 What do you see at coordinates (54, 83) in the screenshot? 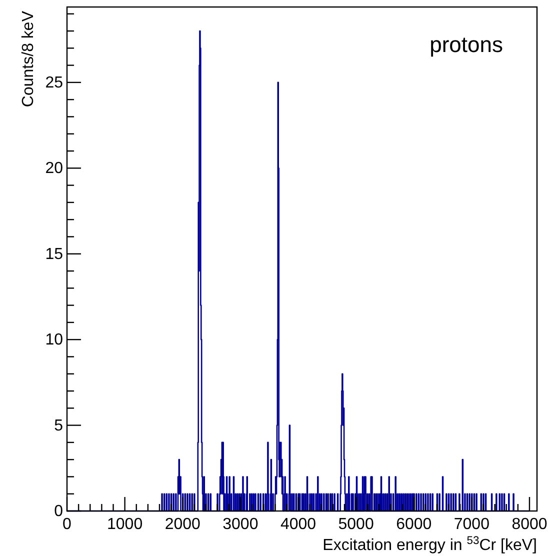
I see `y-tick-label: 25` at bounding box center [54, 83].